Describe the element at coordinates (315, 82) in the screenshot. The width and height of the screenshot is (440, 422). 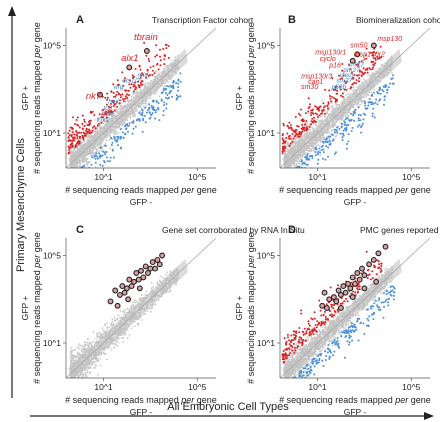
I see `gene-label-red: can1` at that location.